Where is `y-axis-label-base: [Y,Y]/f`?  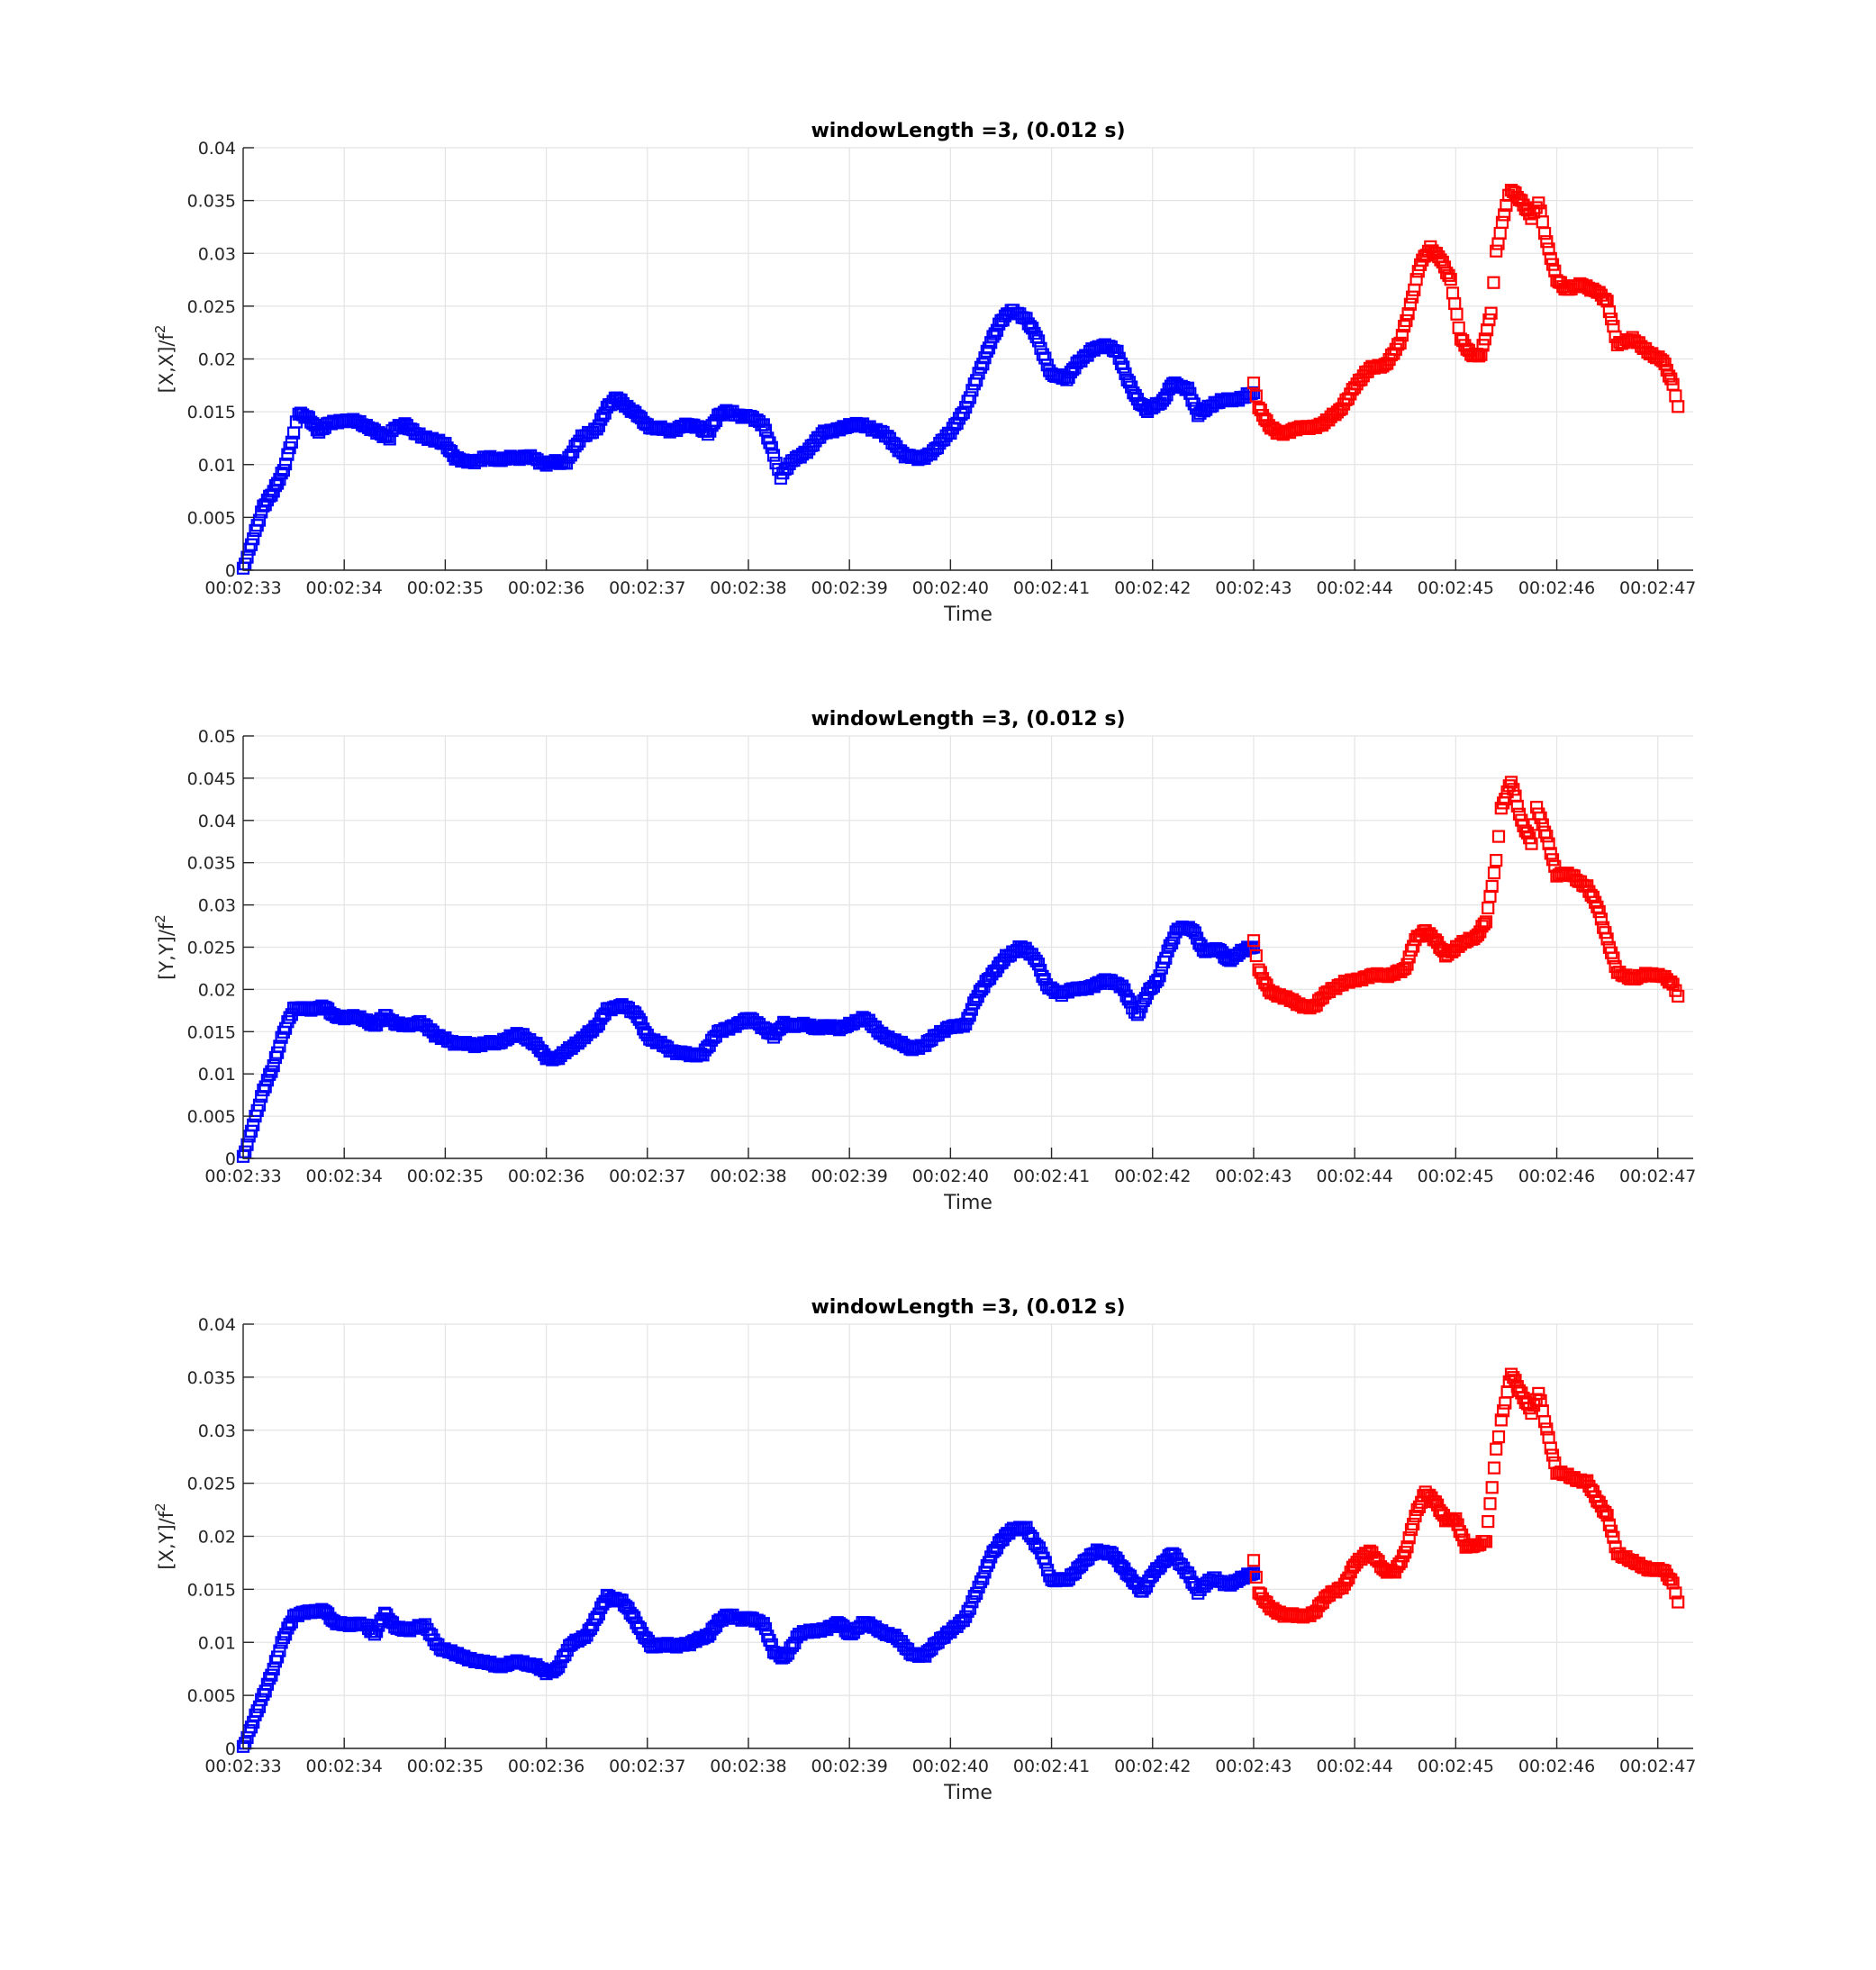 y-axis-label-base: [Y,Y]/f is located at coordinates (166, 951).